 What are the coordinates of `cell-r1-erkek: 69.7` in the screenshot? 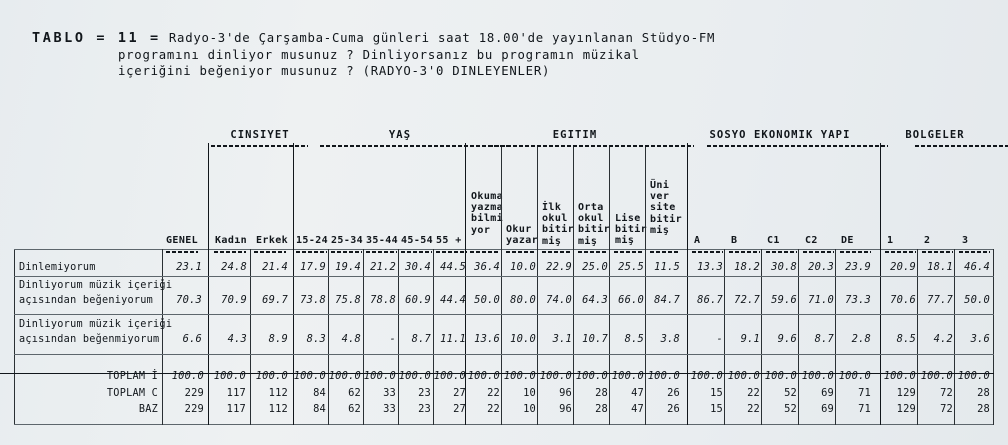 It's located at (275, 300).